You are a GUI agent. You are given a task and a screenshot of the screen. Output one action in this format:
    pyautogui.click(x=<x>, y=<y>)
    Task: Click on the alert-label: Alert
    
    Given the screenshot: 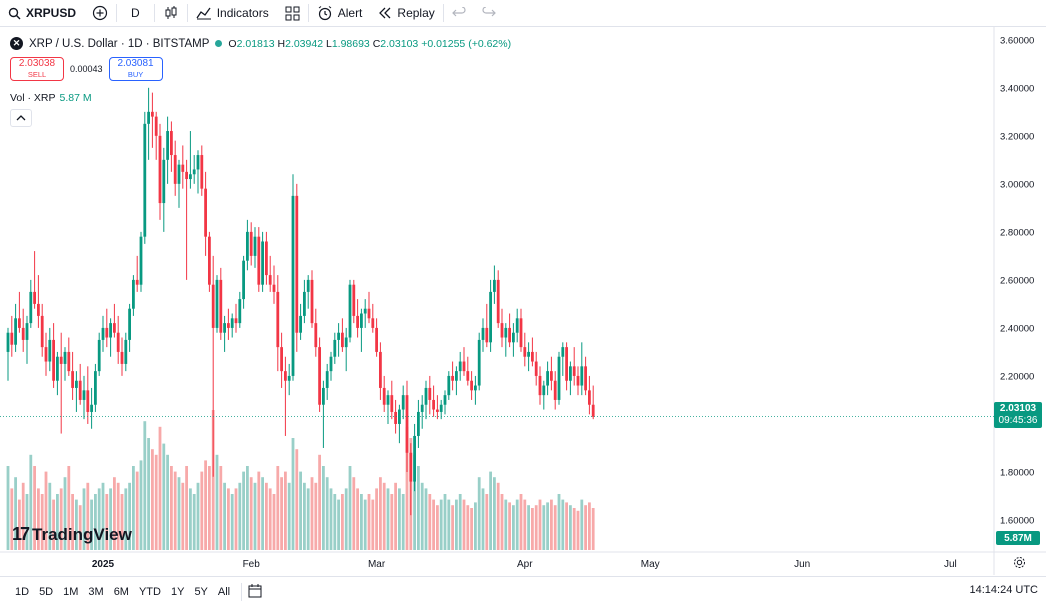 What is the action you would take?
    pyautogui.click(x=350, y=13)
    